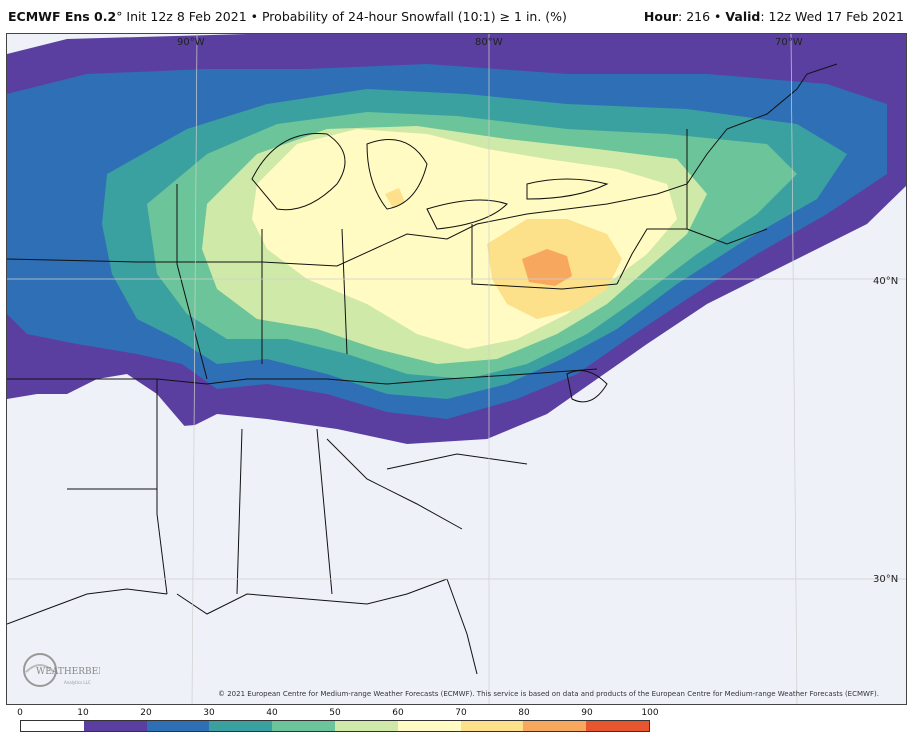 This screenshot has width=914, height=750. Describe the element at coordinates (191, 42) in the screenshot. I see `lon-label-90w: 90°W` at that location.